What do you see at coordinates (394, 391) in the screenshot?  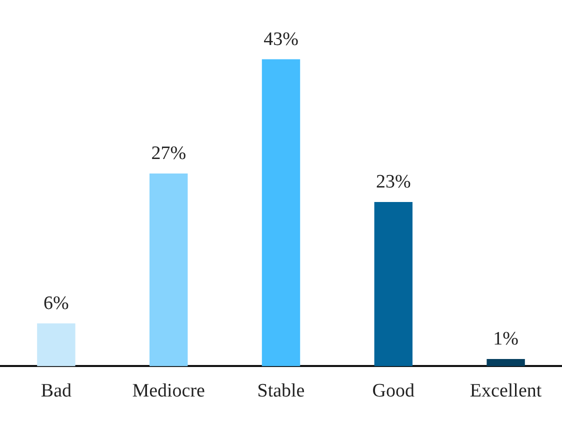 I see `x-tick-label: Good` at bounding box center [394, 391].